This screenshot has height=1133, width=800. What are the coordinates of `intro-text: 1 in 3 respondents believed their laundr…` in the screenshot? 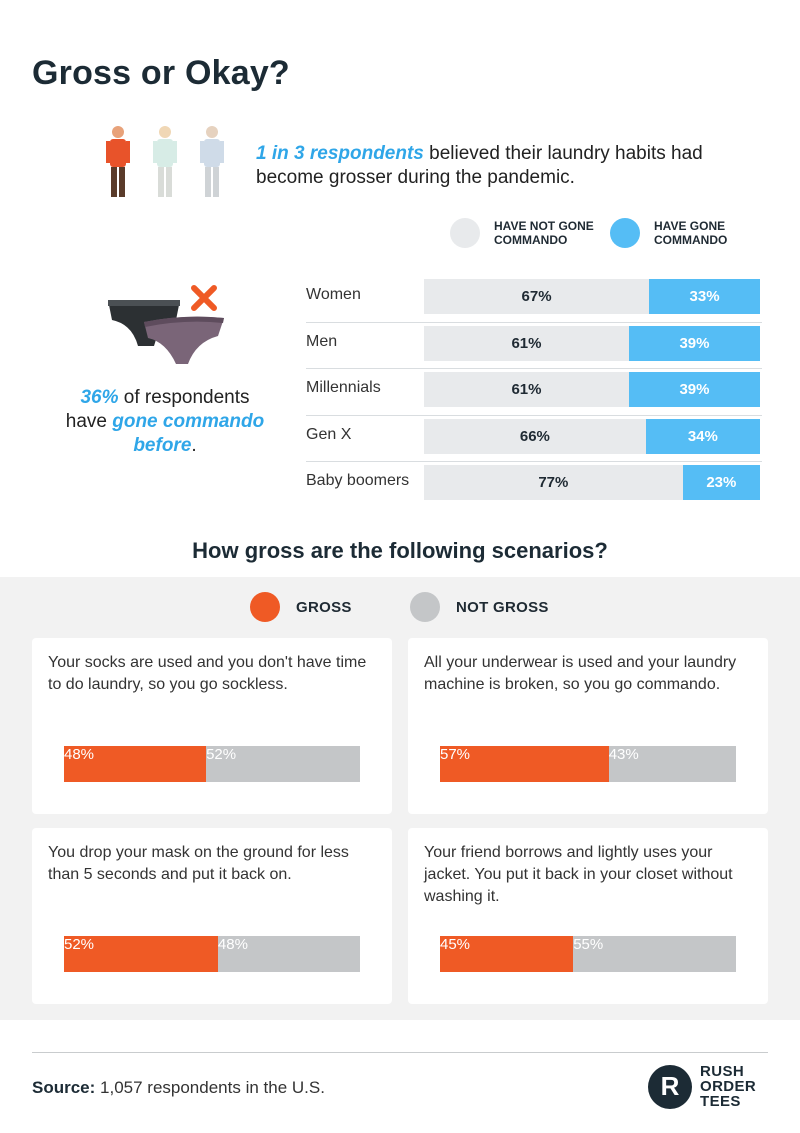 It's located at (491, 166).